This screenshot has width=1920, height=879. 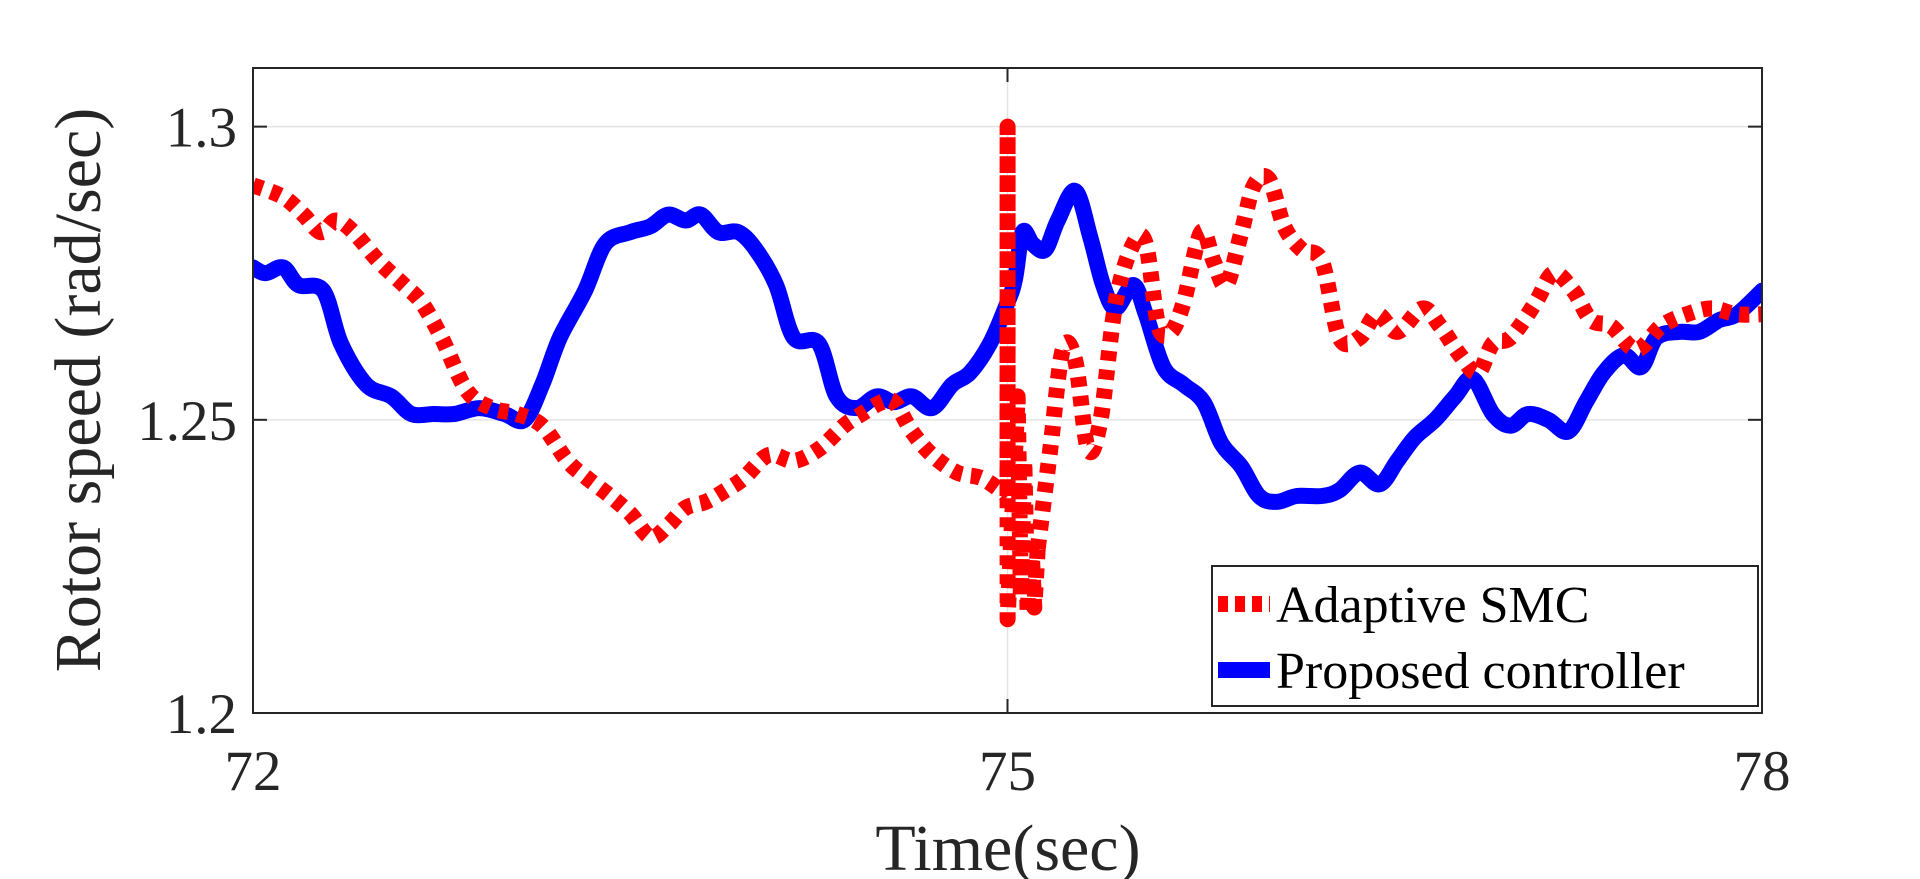 I want to click on legend-label-proposed-controller: Proposed controller, so click(x=1480, y=671).